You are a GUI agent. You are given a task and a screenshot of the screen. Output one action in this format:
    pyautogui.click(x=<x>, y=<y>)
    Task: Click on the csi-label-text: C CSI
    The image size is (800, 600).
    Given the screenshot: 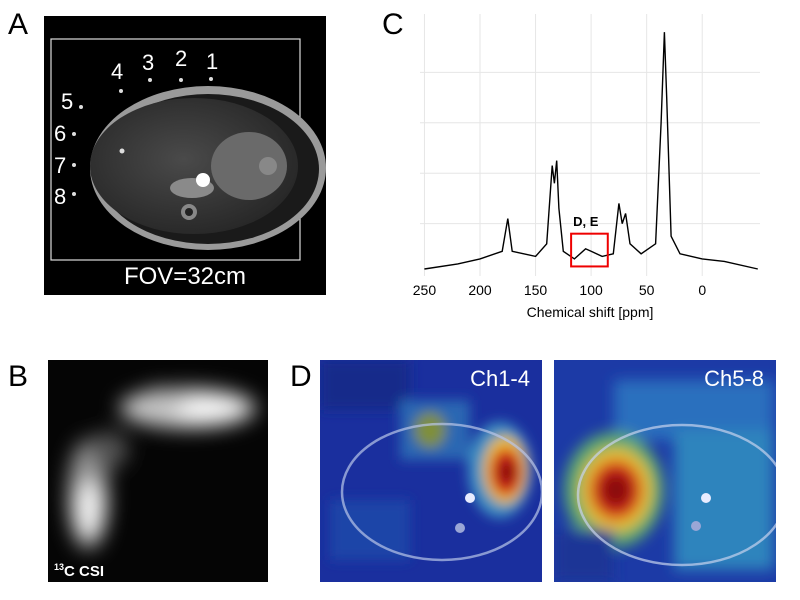 What is the action you would take?
    pyautogui.click(x=84, y=571)
    